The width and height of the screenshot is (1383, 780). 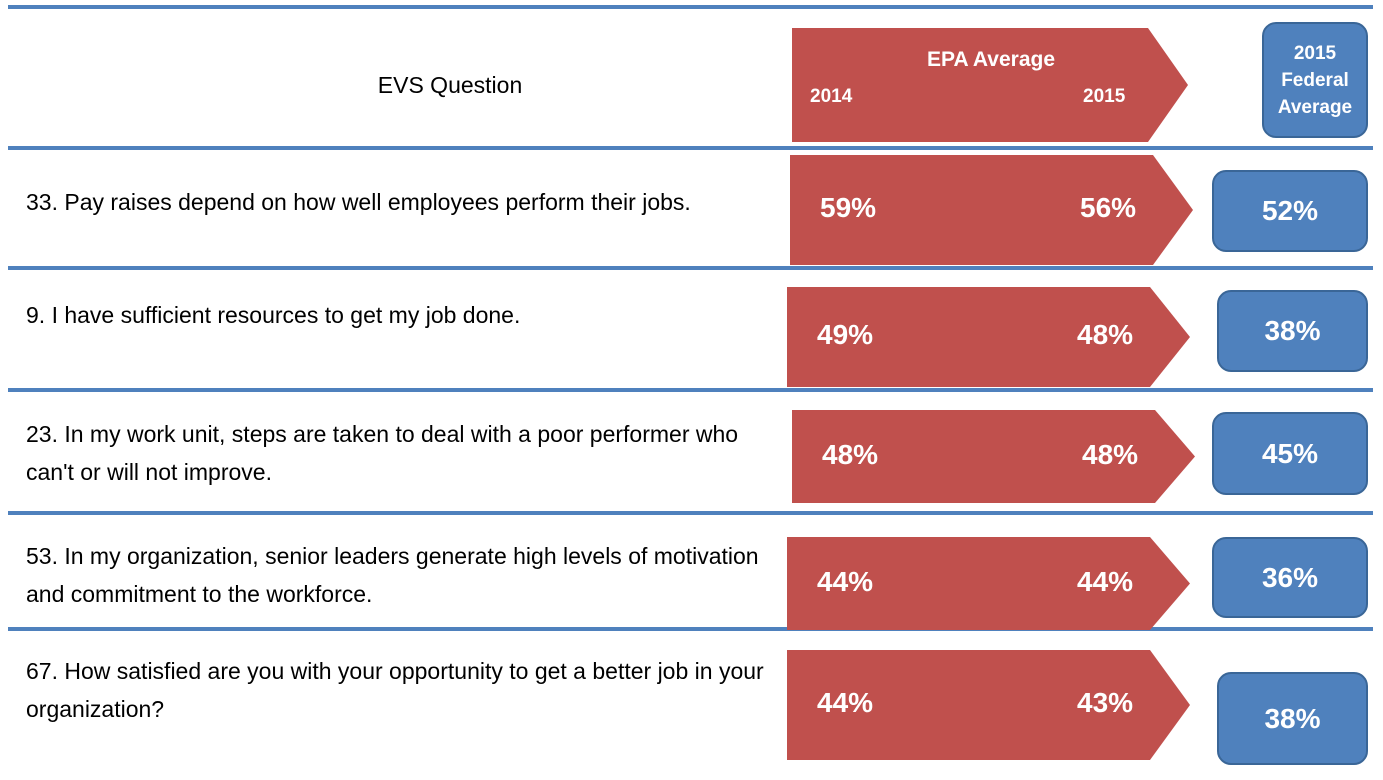 What do you see at coordinates (450, 85) in the screenshot?
I see `header-question: EVS Question` at bounding box center [450, 85].